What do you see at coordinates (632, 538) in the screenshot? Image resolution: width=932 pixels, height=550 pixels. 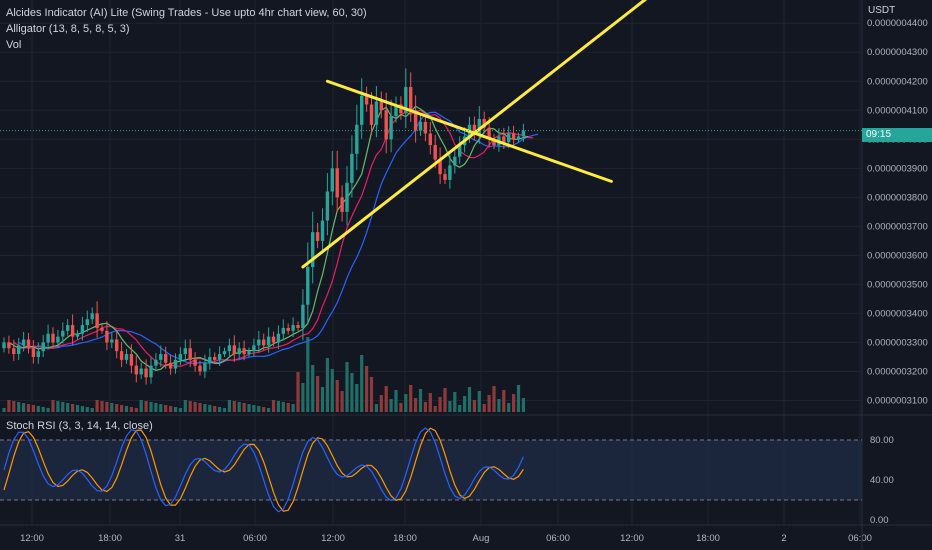 I see `x-tick-label: 12:00` at bounding box center [632, 538].